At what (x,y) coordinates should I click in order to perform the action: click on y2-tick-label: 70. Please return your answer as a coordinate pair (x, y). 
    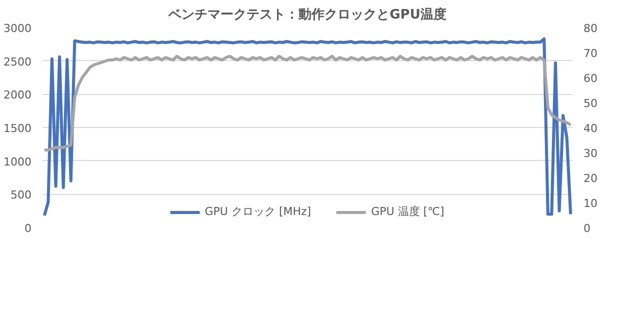
    Looking at the image, I should click on (591, 53).